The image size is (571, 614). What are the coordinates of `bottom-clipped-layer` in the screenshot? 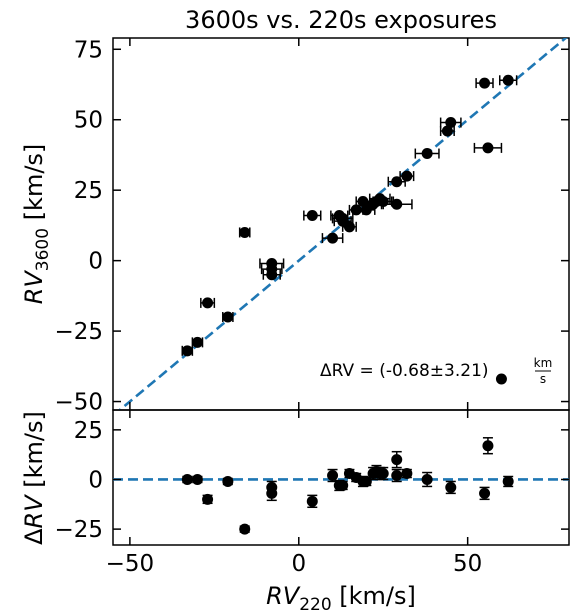 It's located at (341, 486).